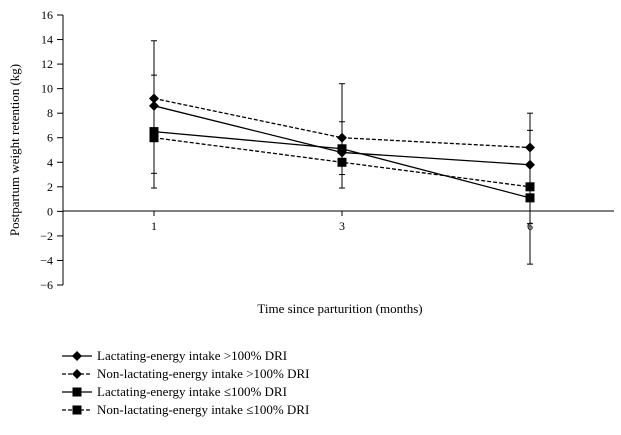 This screenshot has height=435, width=621. What do you see at coordinates (192, 391) in the screenshot?
I see `legend-label-3: Lactating-energy intake ≤100% DRI` at bounding box center [192, 391].